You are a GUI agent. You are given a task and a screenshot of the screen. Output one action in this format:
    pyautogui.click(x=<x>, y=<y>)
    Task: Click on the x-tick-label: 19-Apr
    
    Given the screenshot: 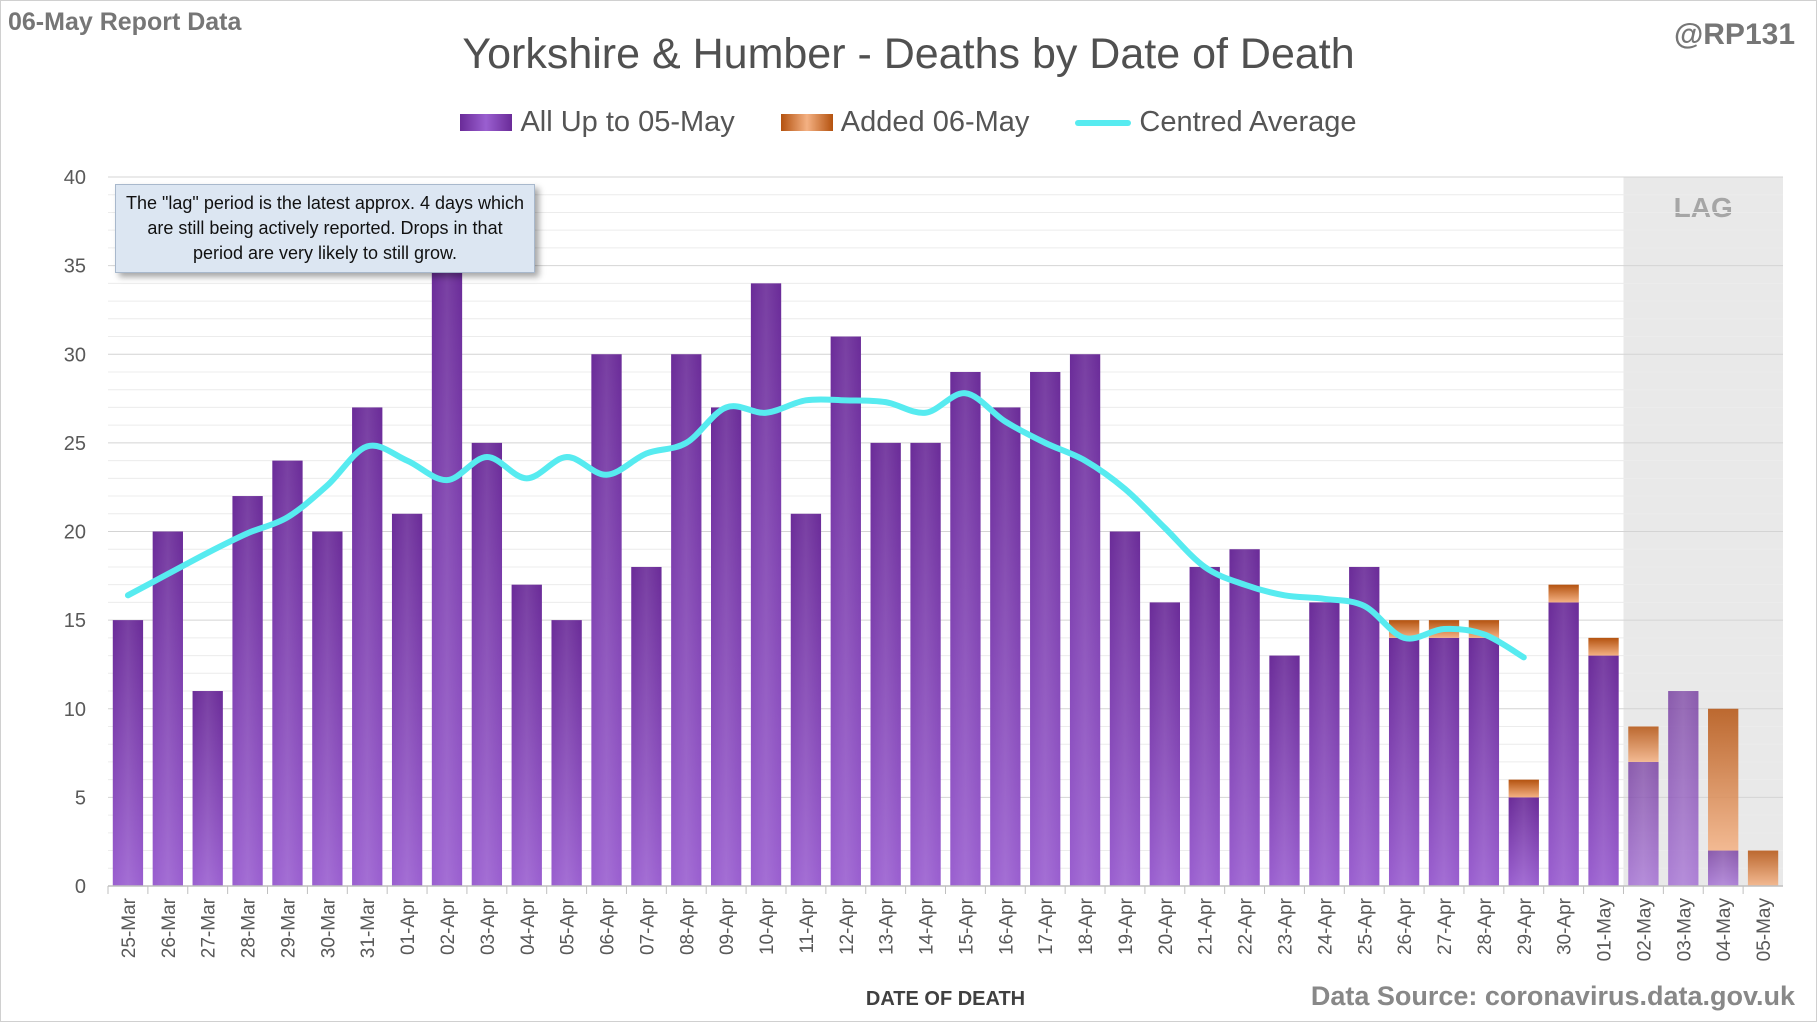 What is the action you would take?
    pyautogui.click(x=1126, y=926)
    